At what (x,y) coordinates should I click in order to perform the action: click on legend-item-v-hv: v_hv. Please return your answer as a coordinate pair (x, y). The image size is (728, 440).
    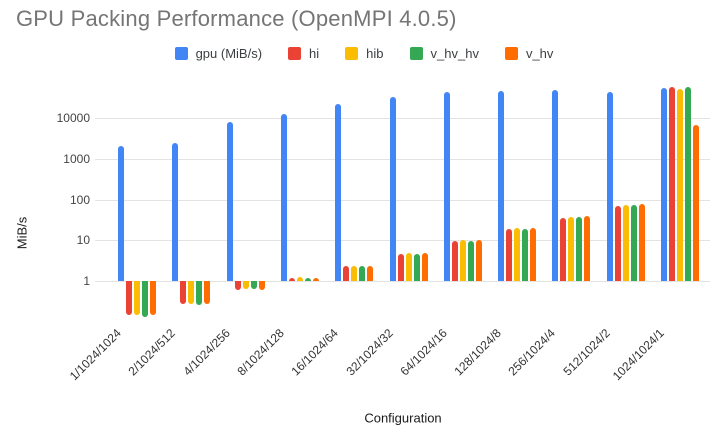
    Looking at the image, I should click on (529, 53).